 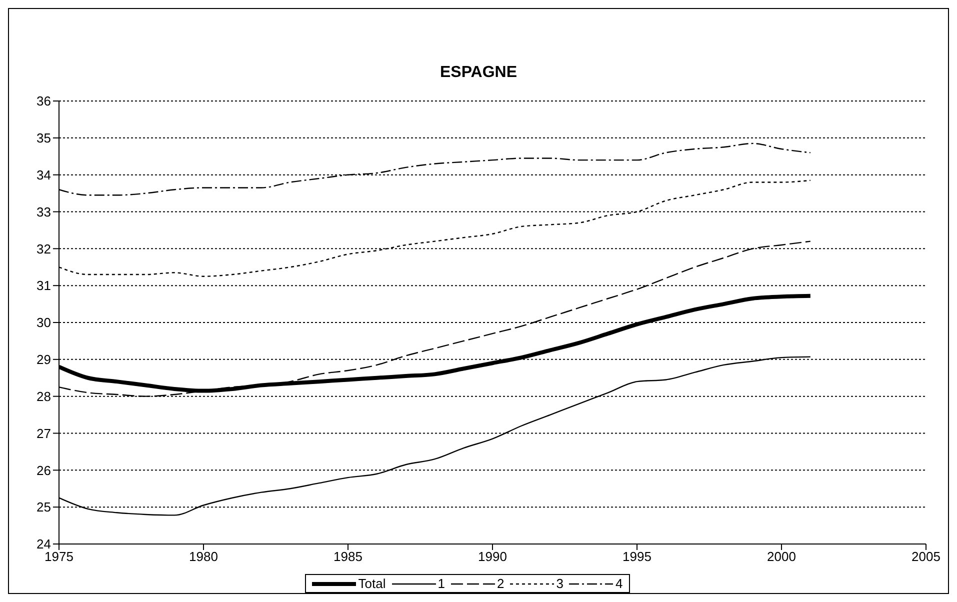 What do you see at coordinates (43, 360) in the screenshot?
I see `y-tick-label: 29` at bounding box center [43, 360].